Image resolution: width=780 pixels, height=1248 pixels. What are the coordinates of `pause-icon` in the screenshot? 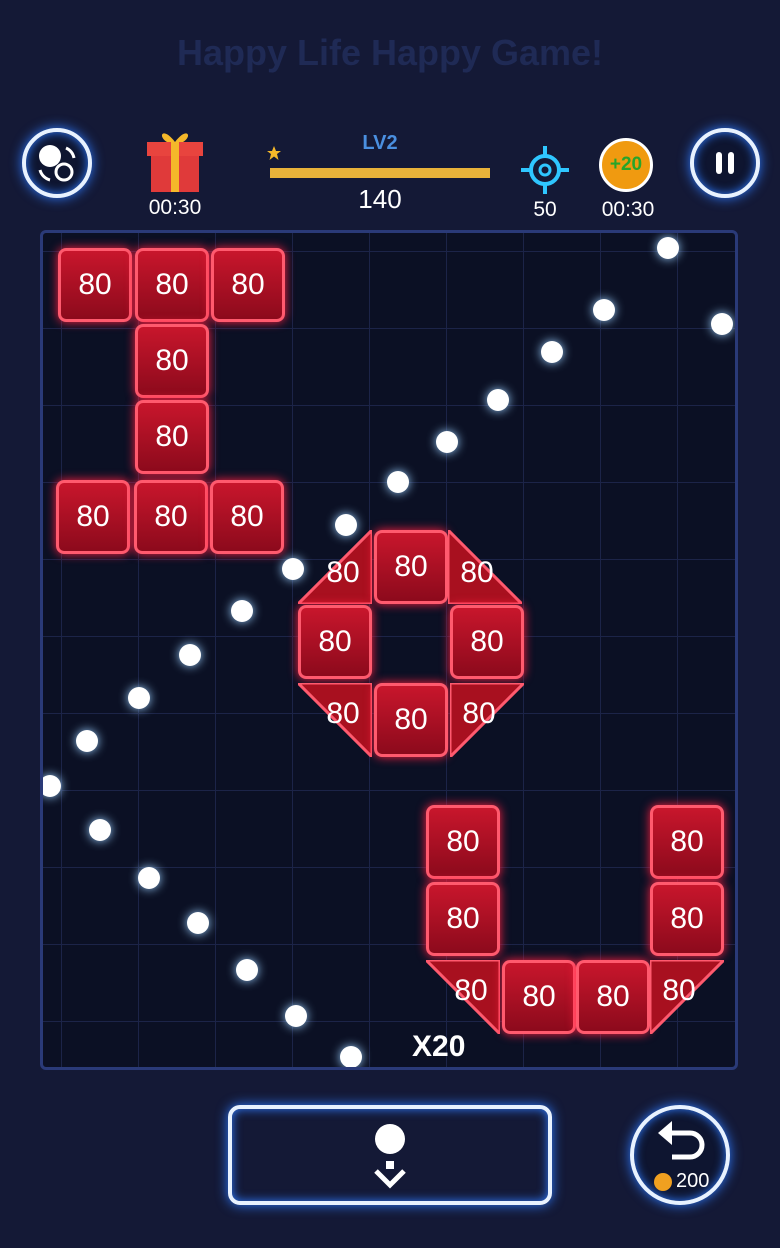 It's located at (725, 163).